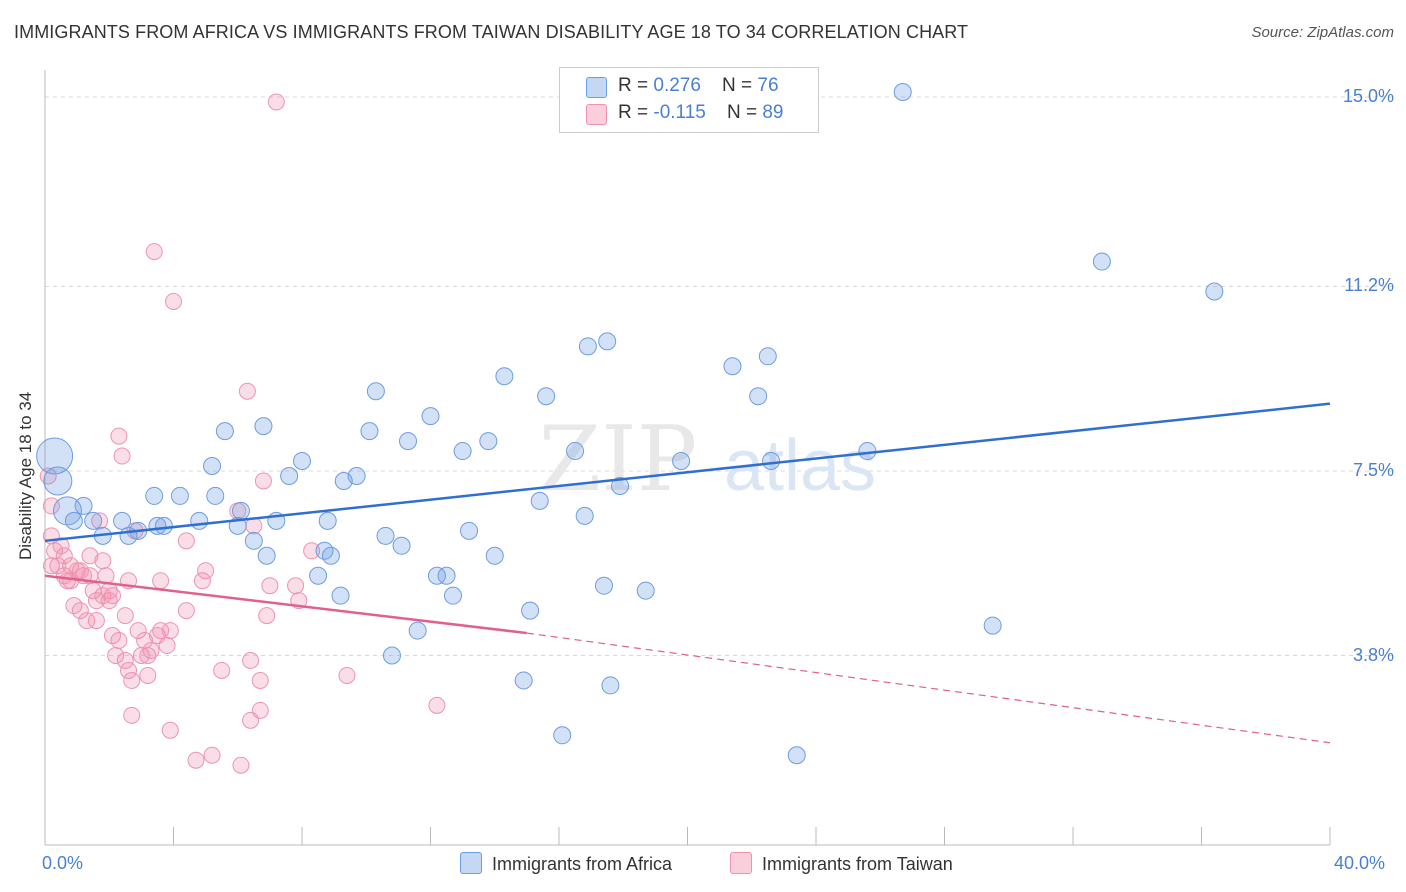 This screenshot has width=1406, height=892. I want to click on taiwan-trend-extension, so click(928, 688).